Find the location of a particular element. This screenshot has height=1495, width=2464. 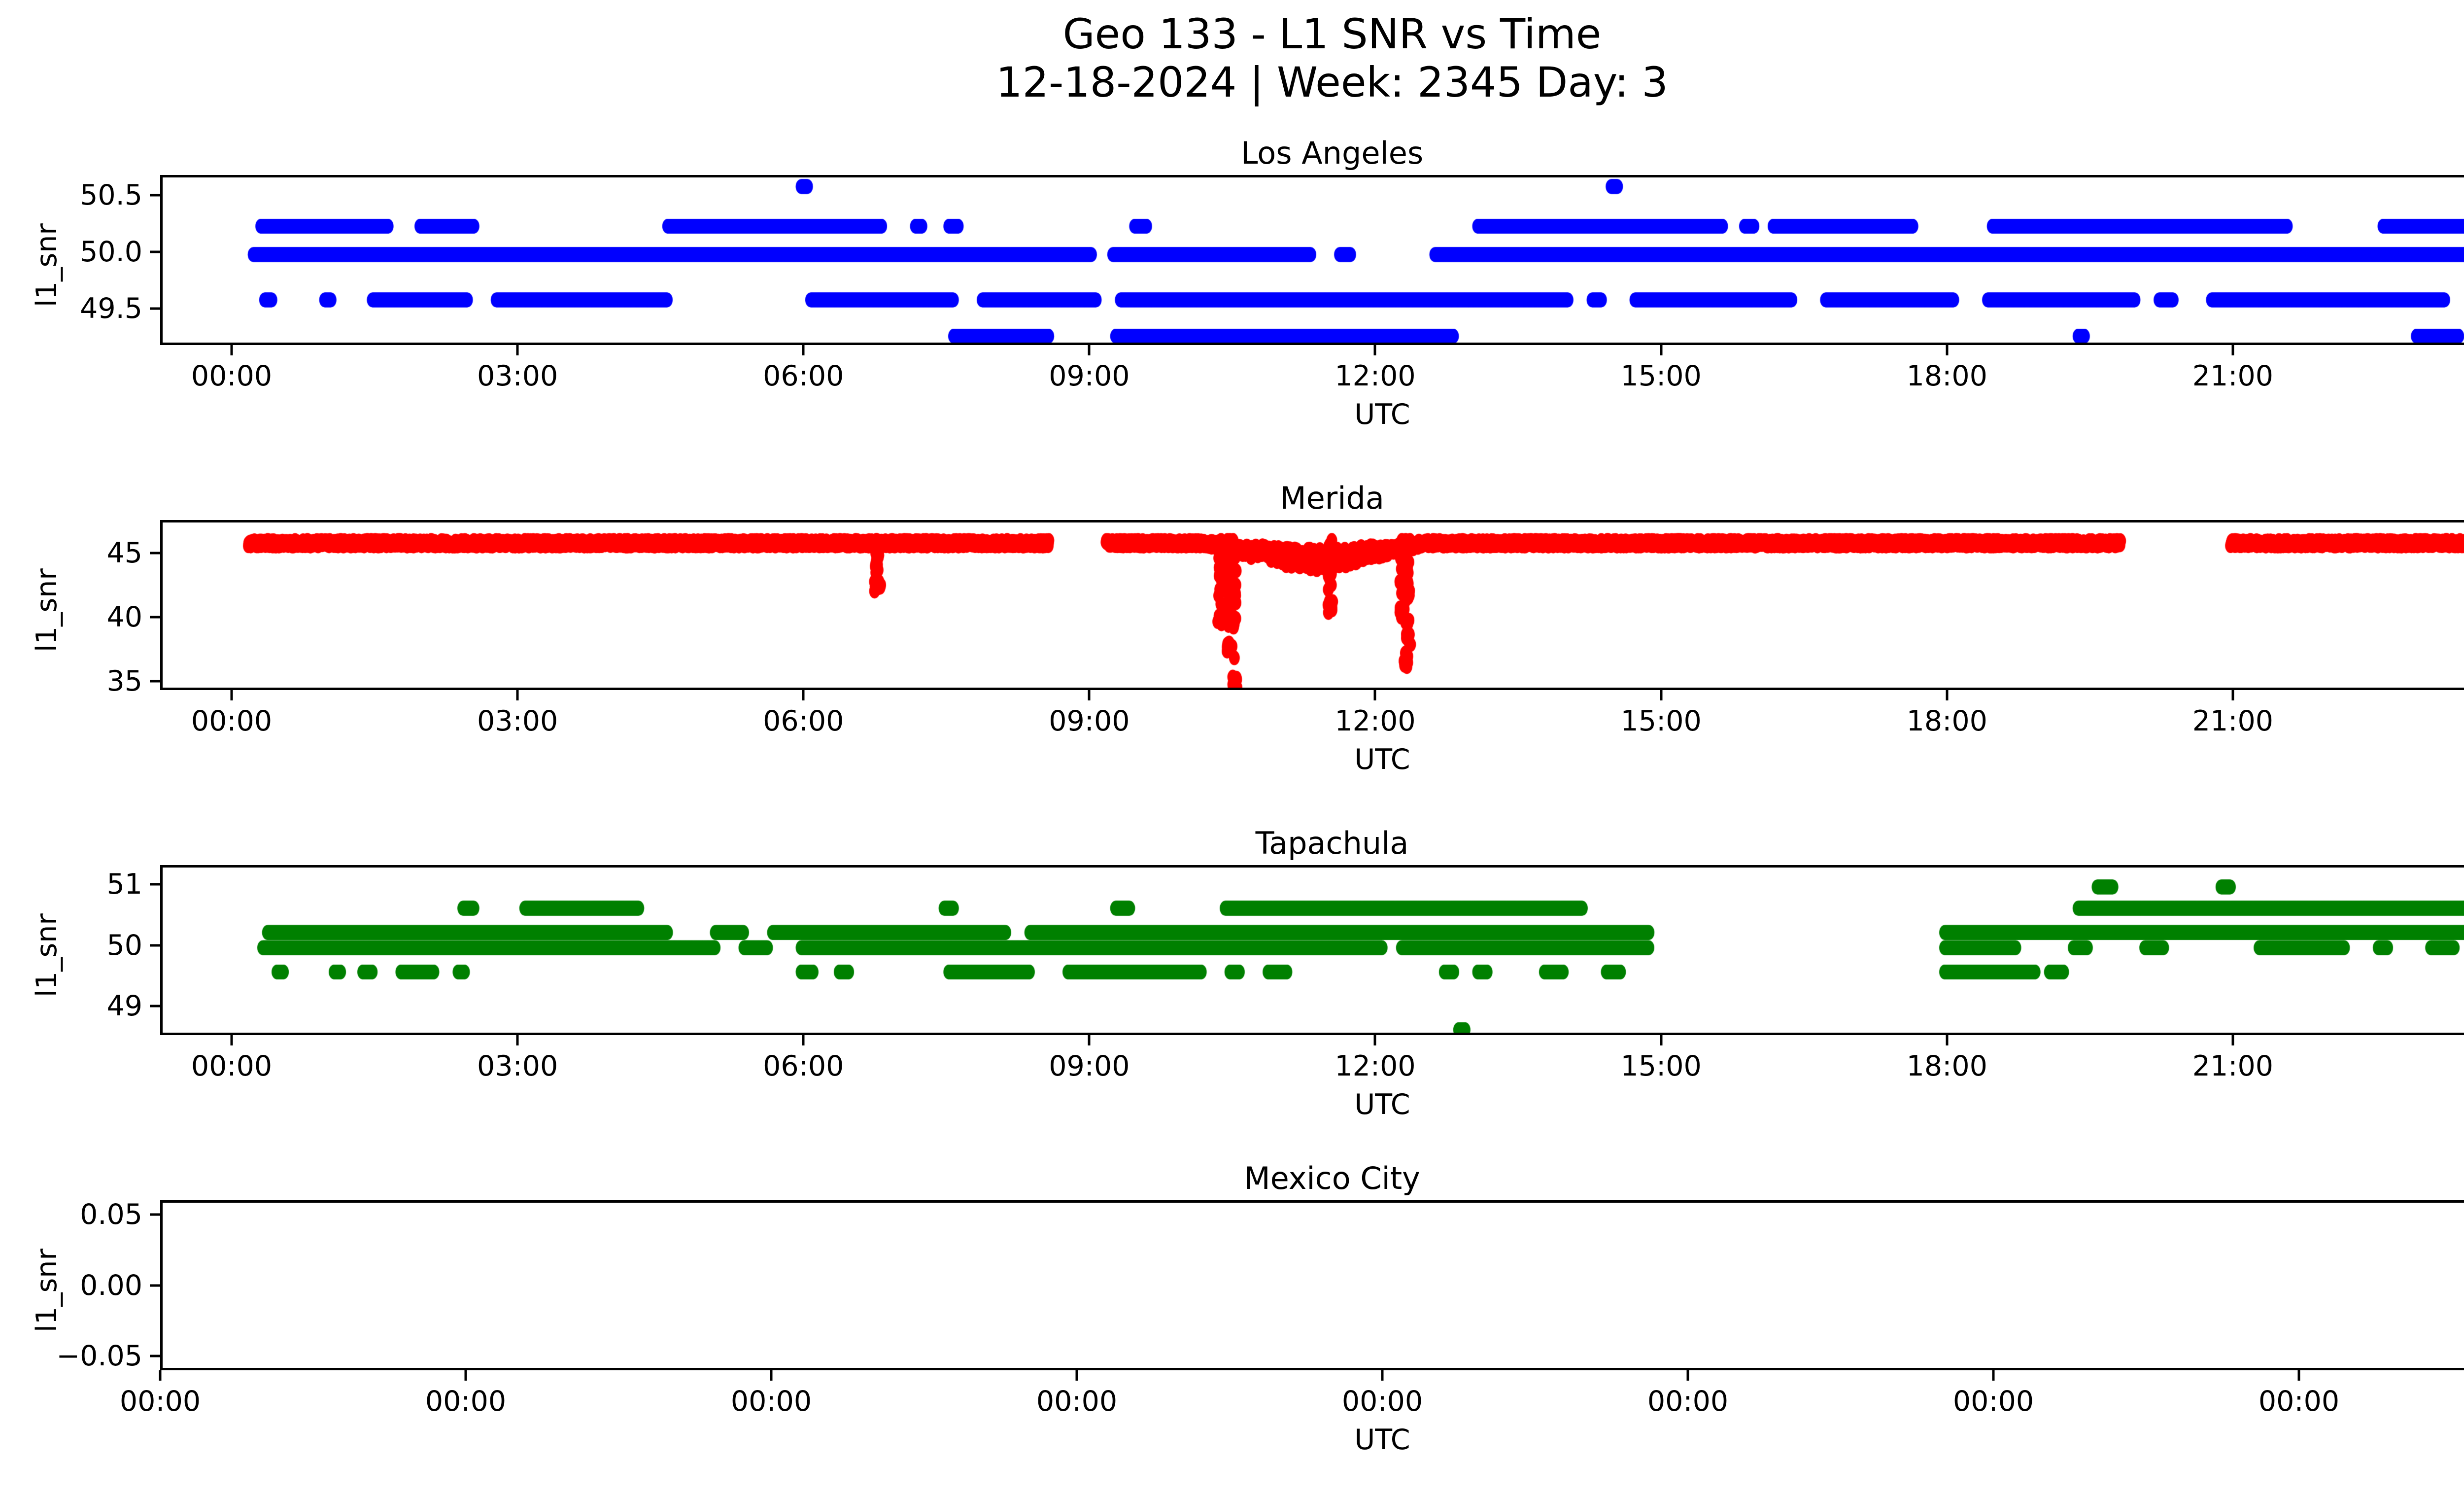

y-axis-tick-label: 0.05 is located at coordinates (111, 1214).